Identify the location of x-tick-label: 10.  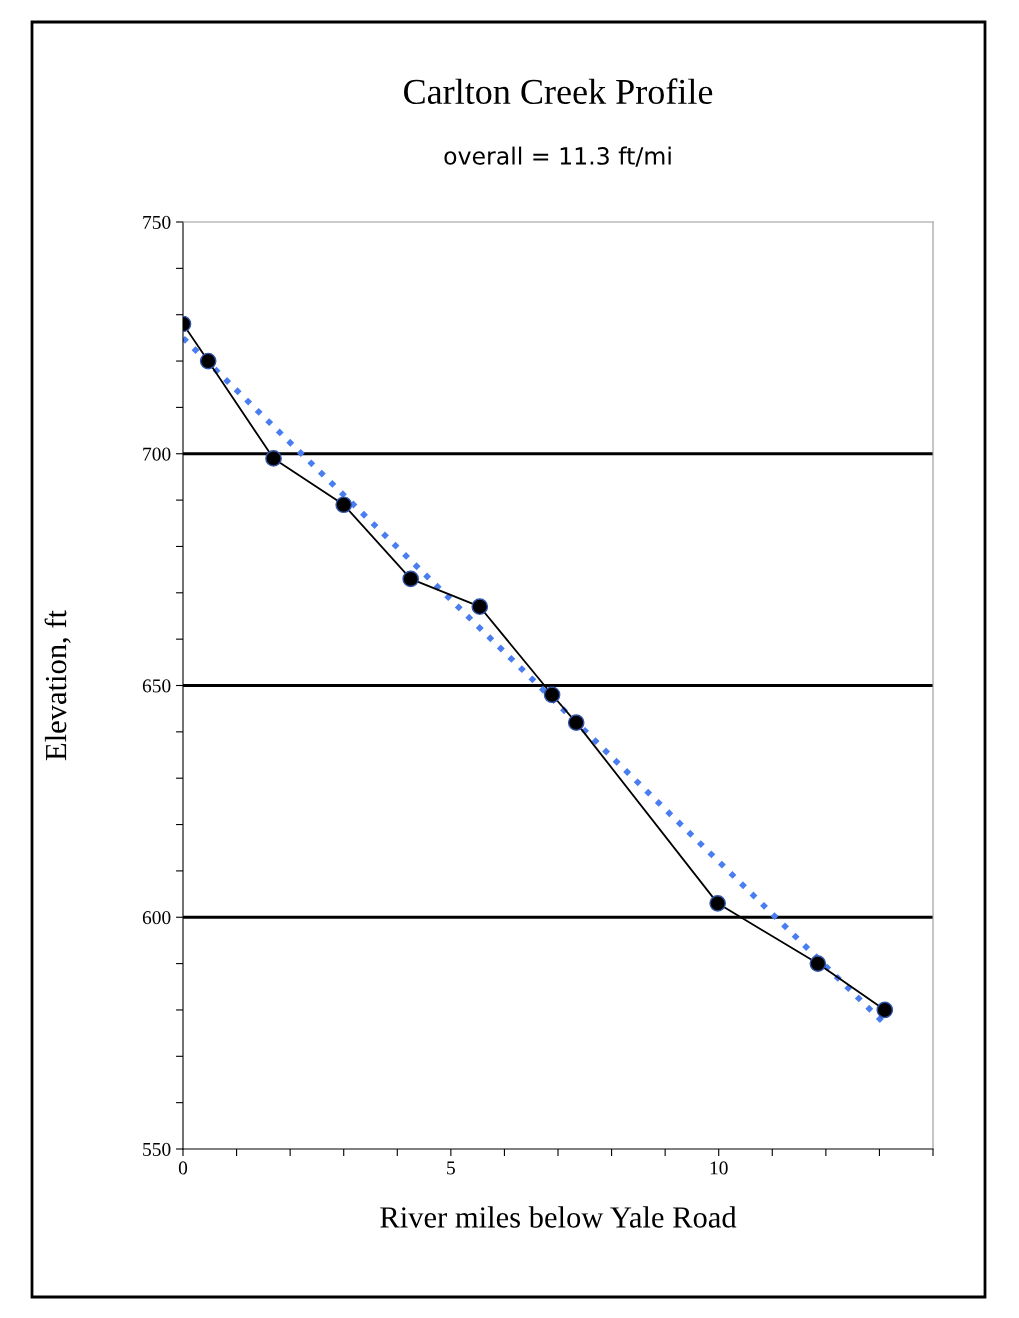
(719, 1168).